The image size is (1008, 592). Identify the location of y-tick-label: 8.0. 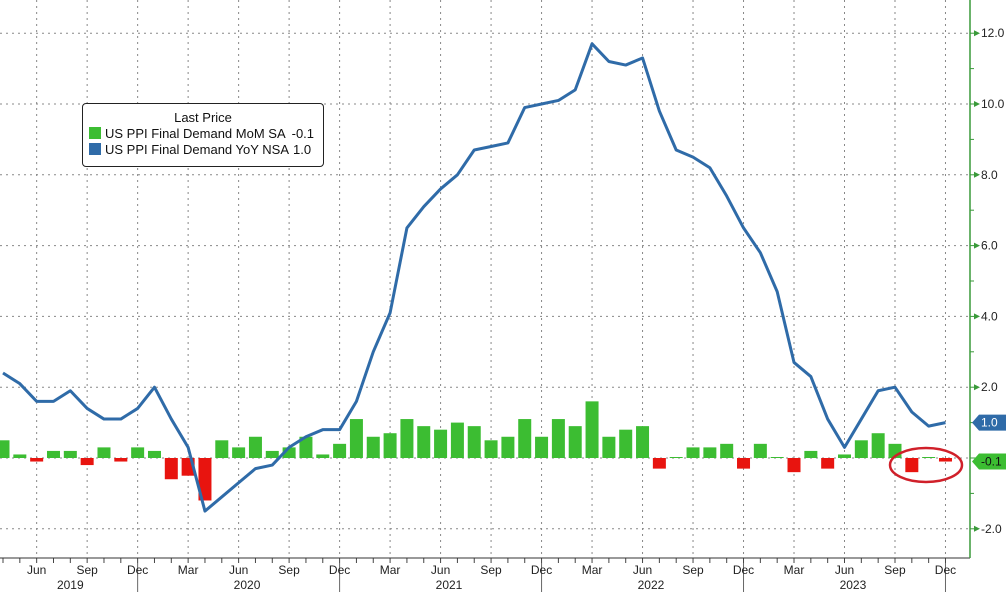
(989, 175).